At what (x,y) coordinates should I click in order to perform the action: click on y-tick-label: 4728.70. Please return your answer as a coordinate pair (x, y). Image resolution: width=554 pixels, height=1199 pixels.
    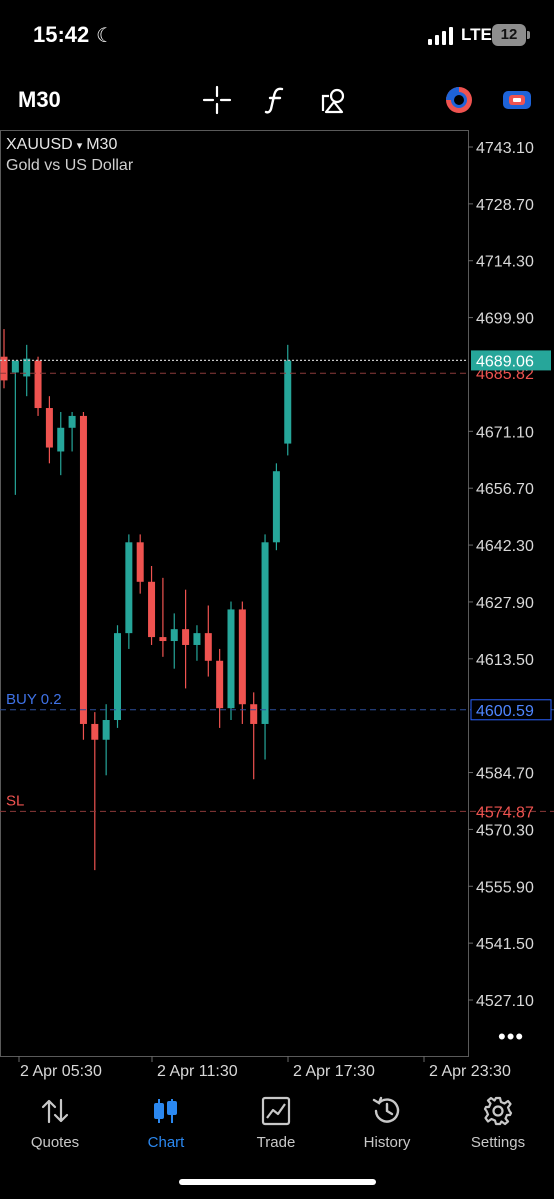
    Looking at the image, I should click on (505, 205).